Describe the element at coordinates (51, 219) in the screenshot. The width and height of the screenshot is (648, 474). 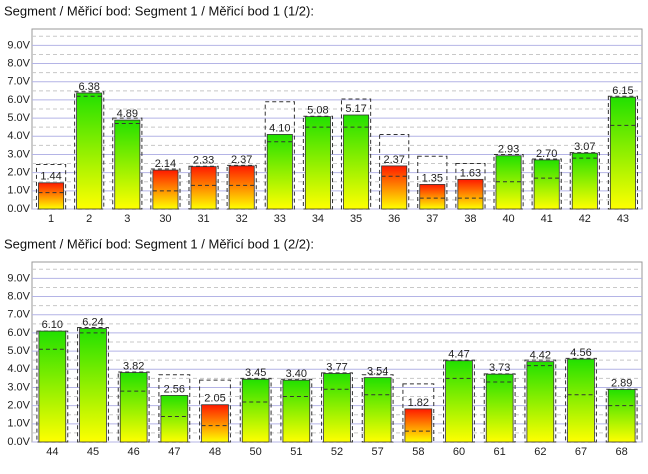
I see `x-tick-label: 1` at that location.